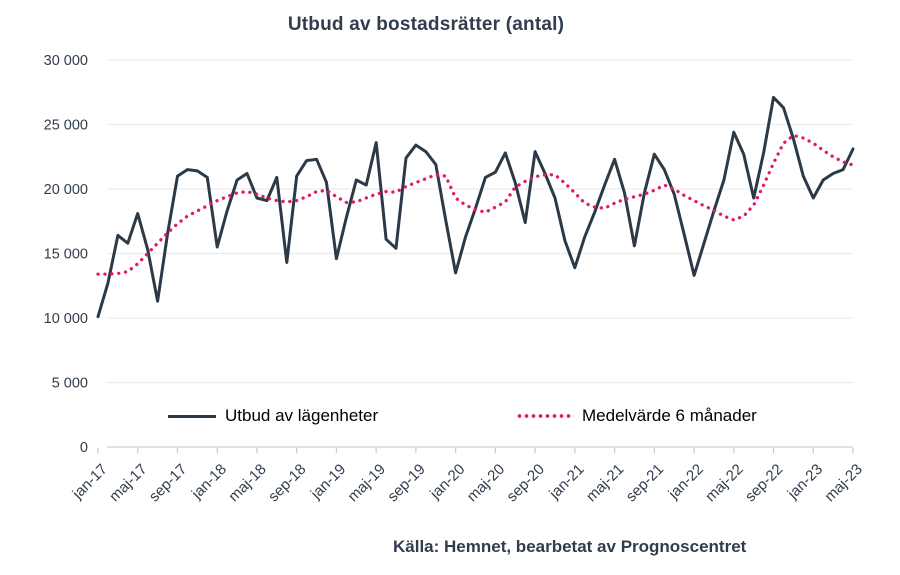 The image size is (900, 575). I want to click on legend-item-medelvarde: Medelvärde 6 månader, so click(636, 416).